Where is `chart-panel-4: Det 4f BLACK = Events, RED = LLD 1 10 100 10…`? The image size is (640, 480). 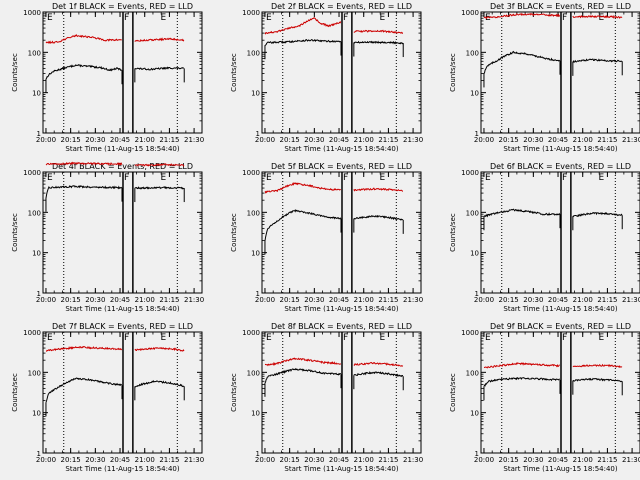
chart-panel-4: Det 4f BLACK = Events, RED = LLD 1 10 100 10… is located at coordinates (107, 237).